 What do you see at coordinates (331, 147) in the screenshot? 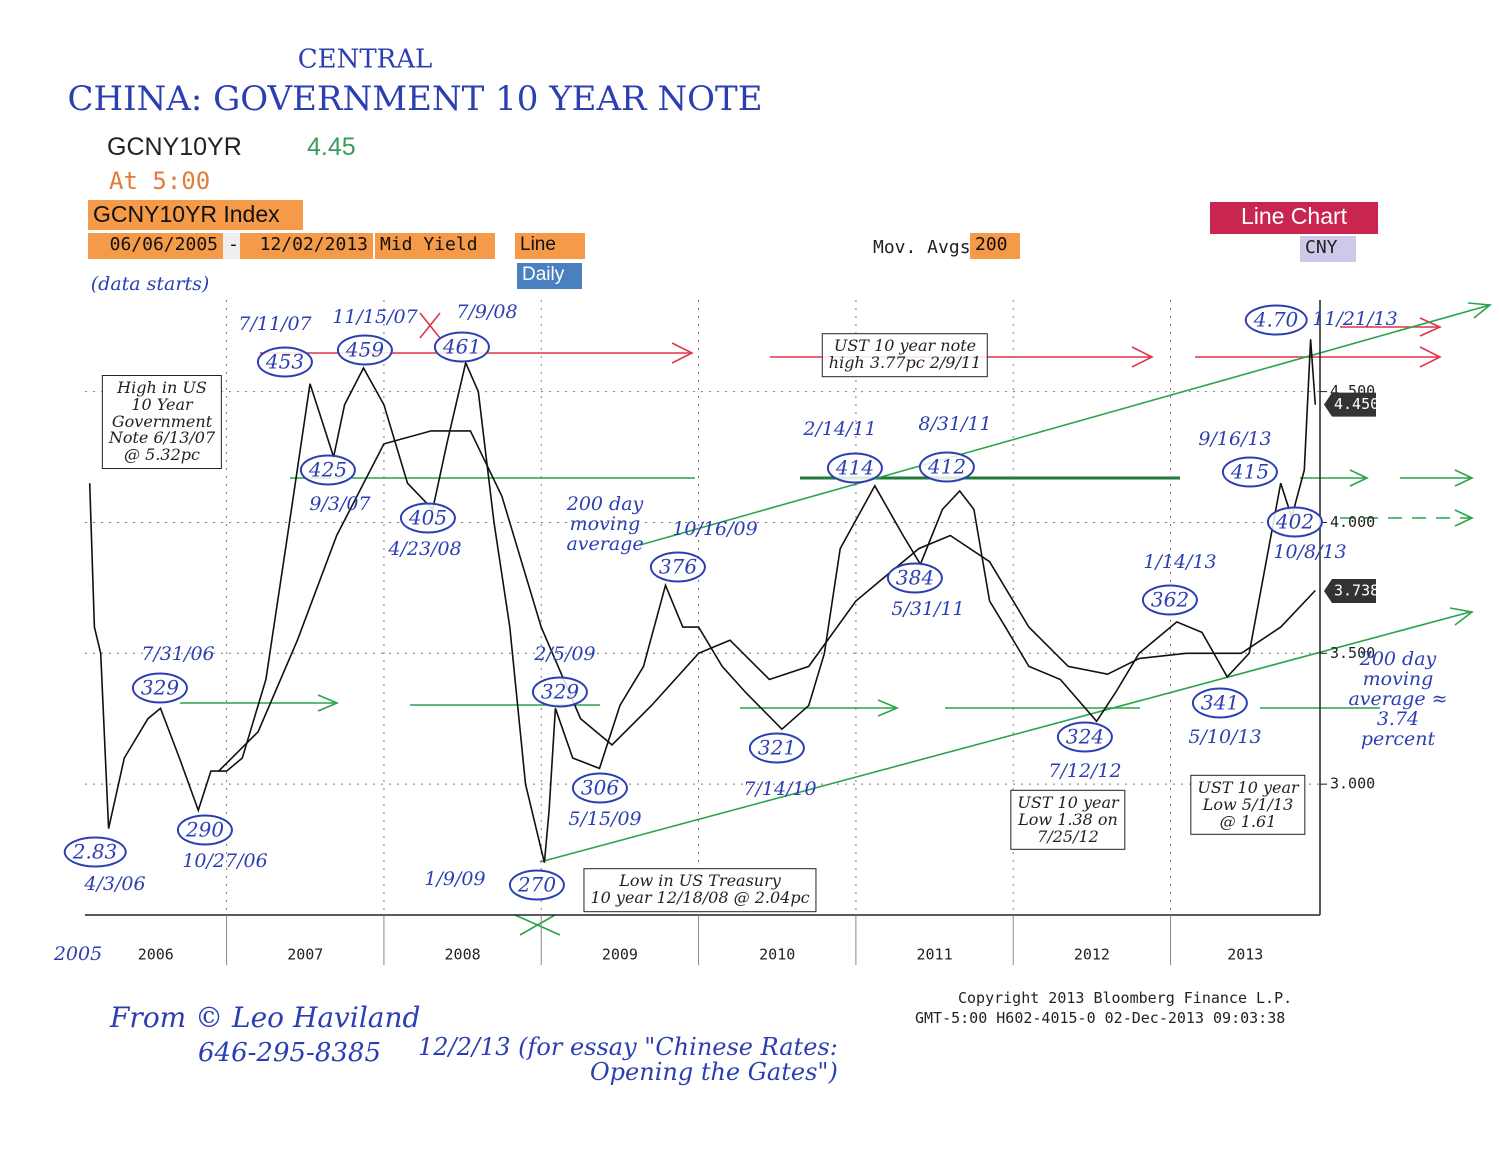
I see `toolbar-last: 4.45` at bounding box center [331, 147].